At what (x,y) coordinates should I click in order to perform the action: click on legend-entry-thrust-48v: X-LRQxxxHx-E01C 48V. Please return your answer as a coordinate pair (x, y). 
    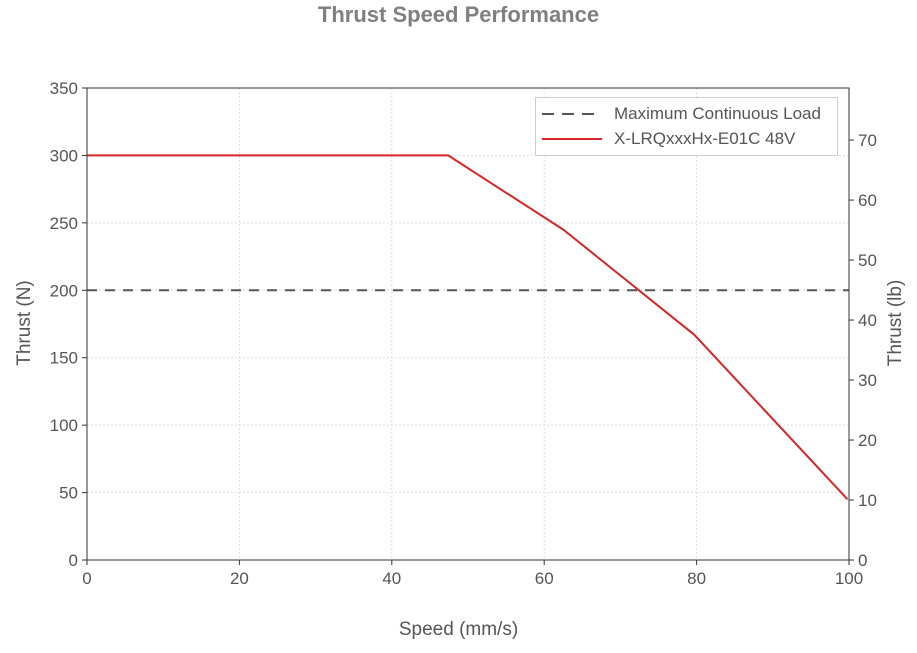
    Looking at the image, I should click on (687, 139).